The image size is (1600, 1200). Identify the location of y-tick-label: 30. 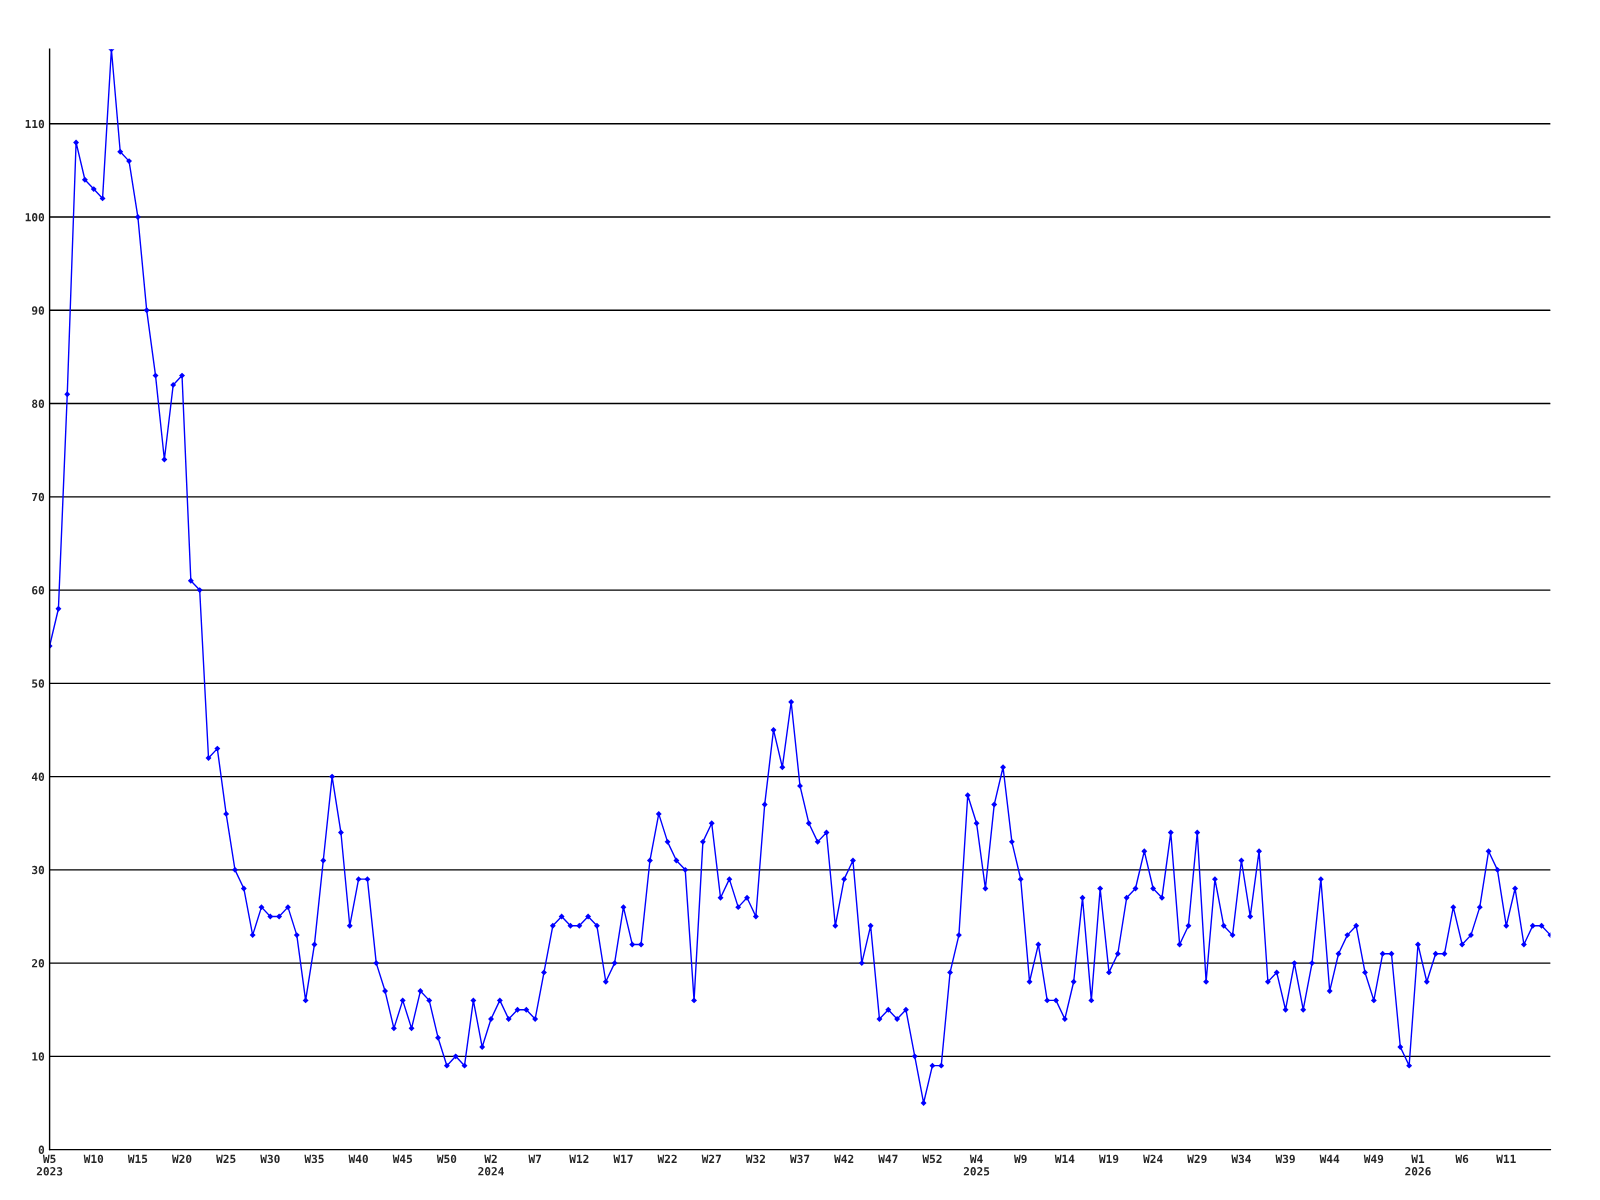
(38, 870).